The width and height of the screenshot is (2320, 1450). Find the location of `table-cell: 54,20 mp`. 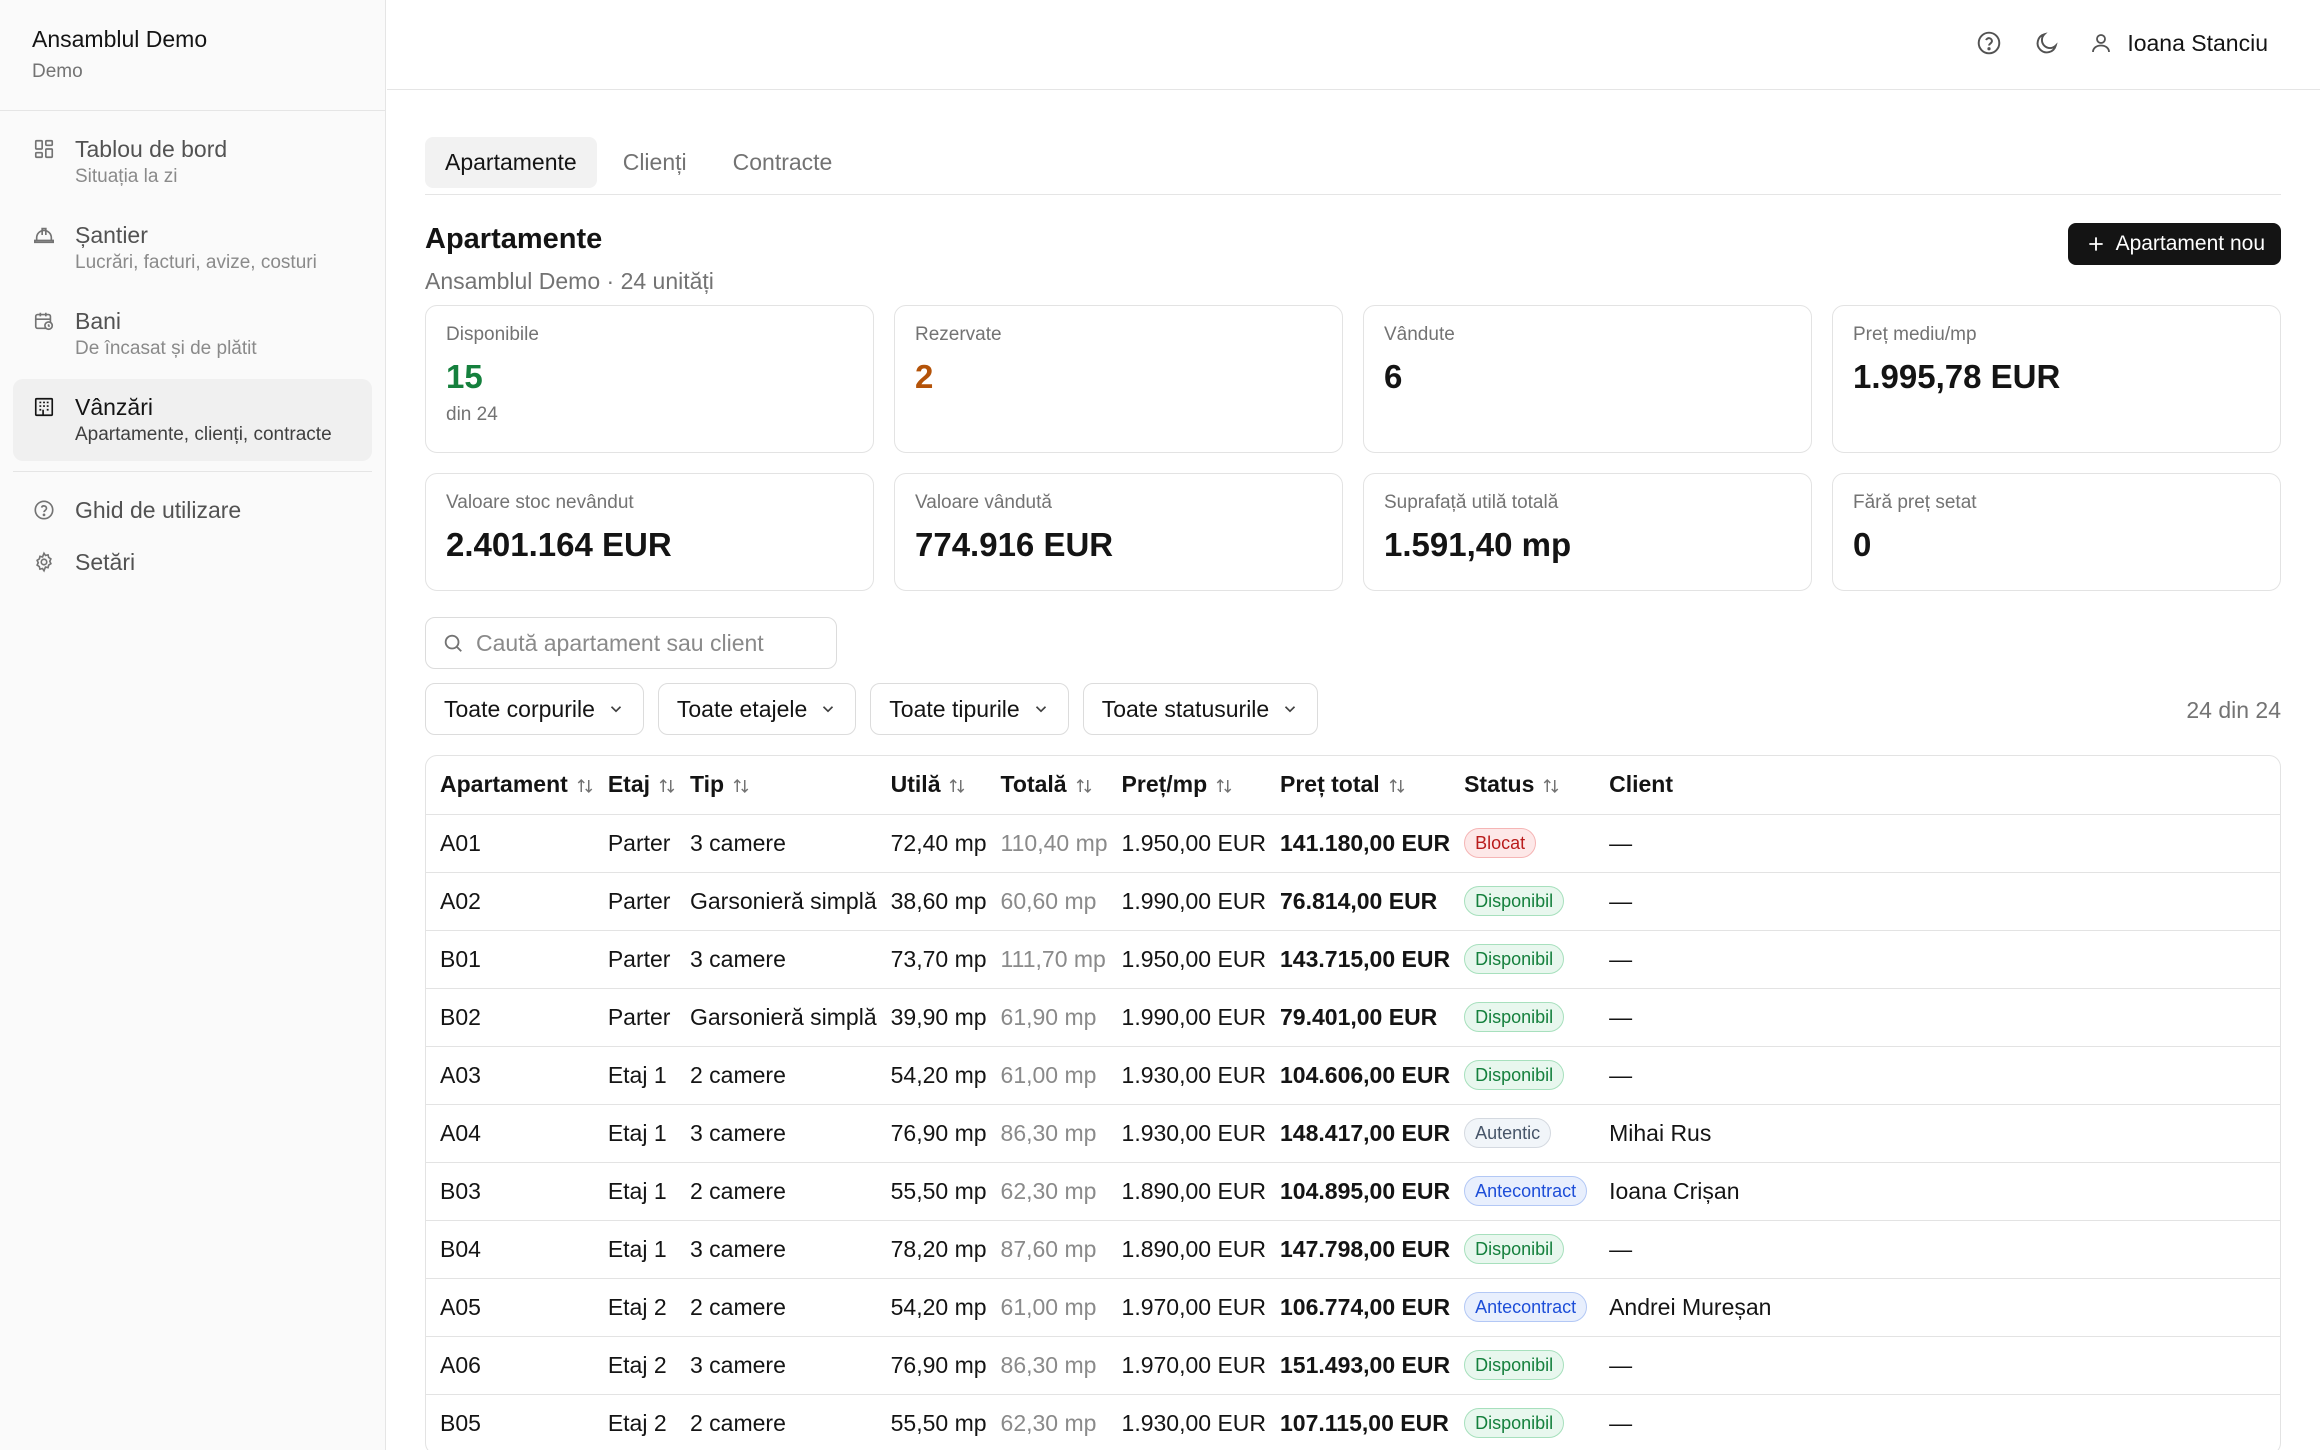

table-cell: 54,20 mp is located at coordinates (931, 1075).